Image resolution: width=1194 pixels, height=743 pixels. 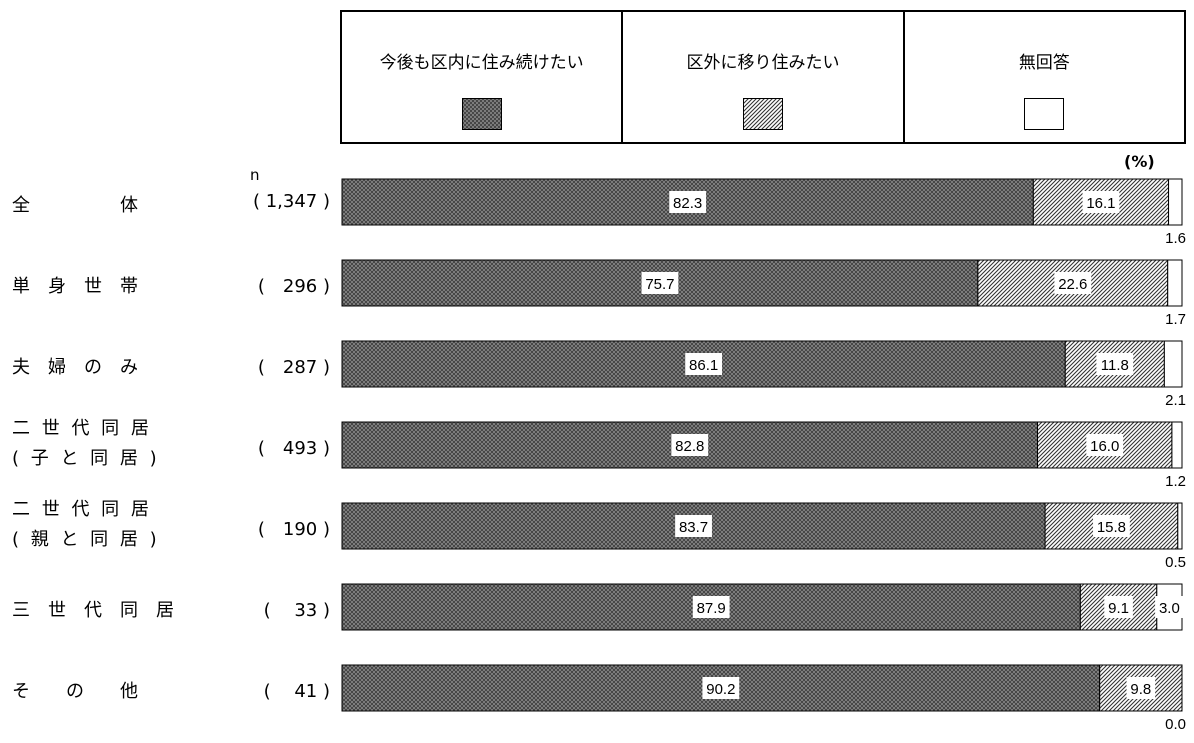 I want to click on row-n: ( 1,347 ), so click(x=291, y=201).